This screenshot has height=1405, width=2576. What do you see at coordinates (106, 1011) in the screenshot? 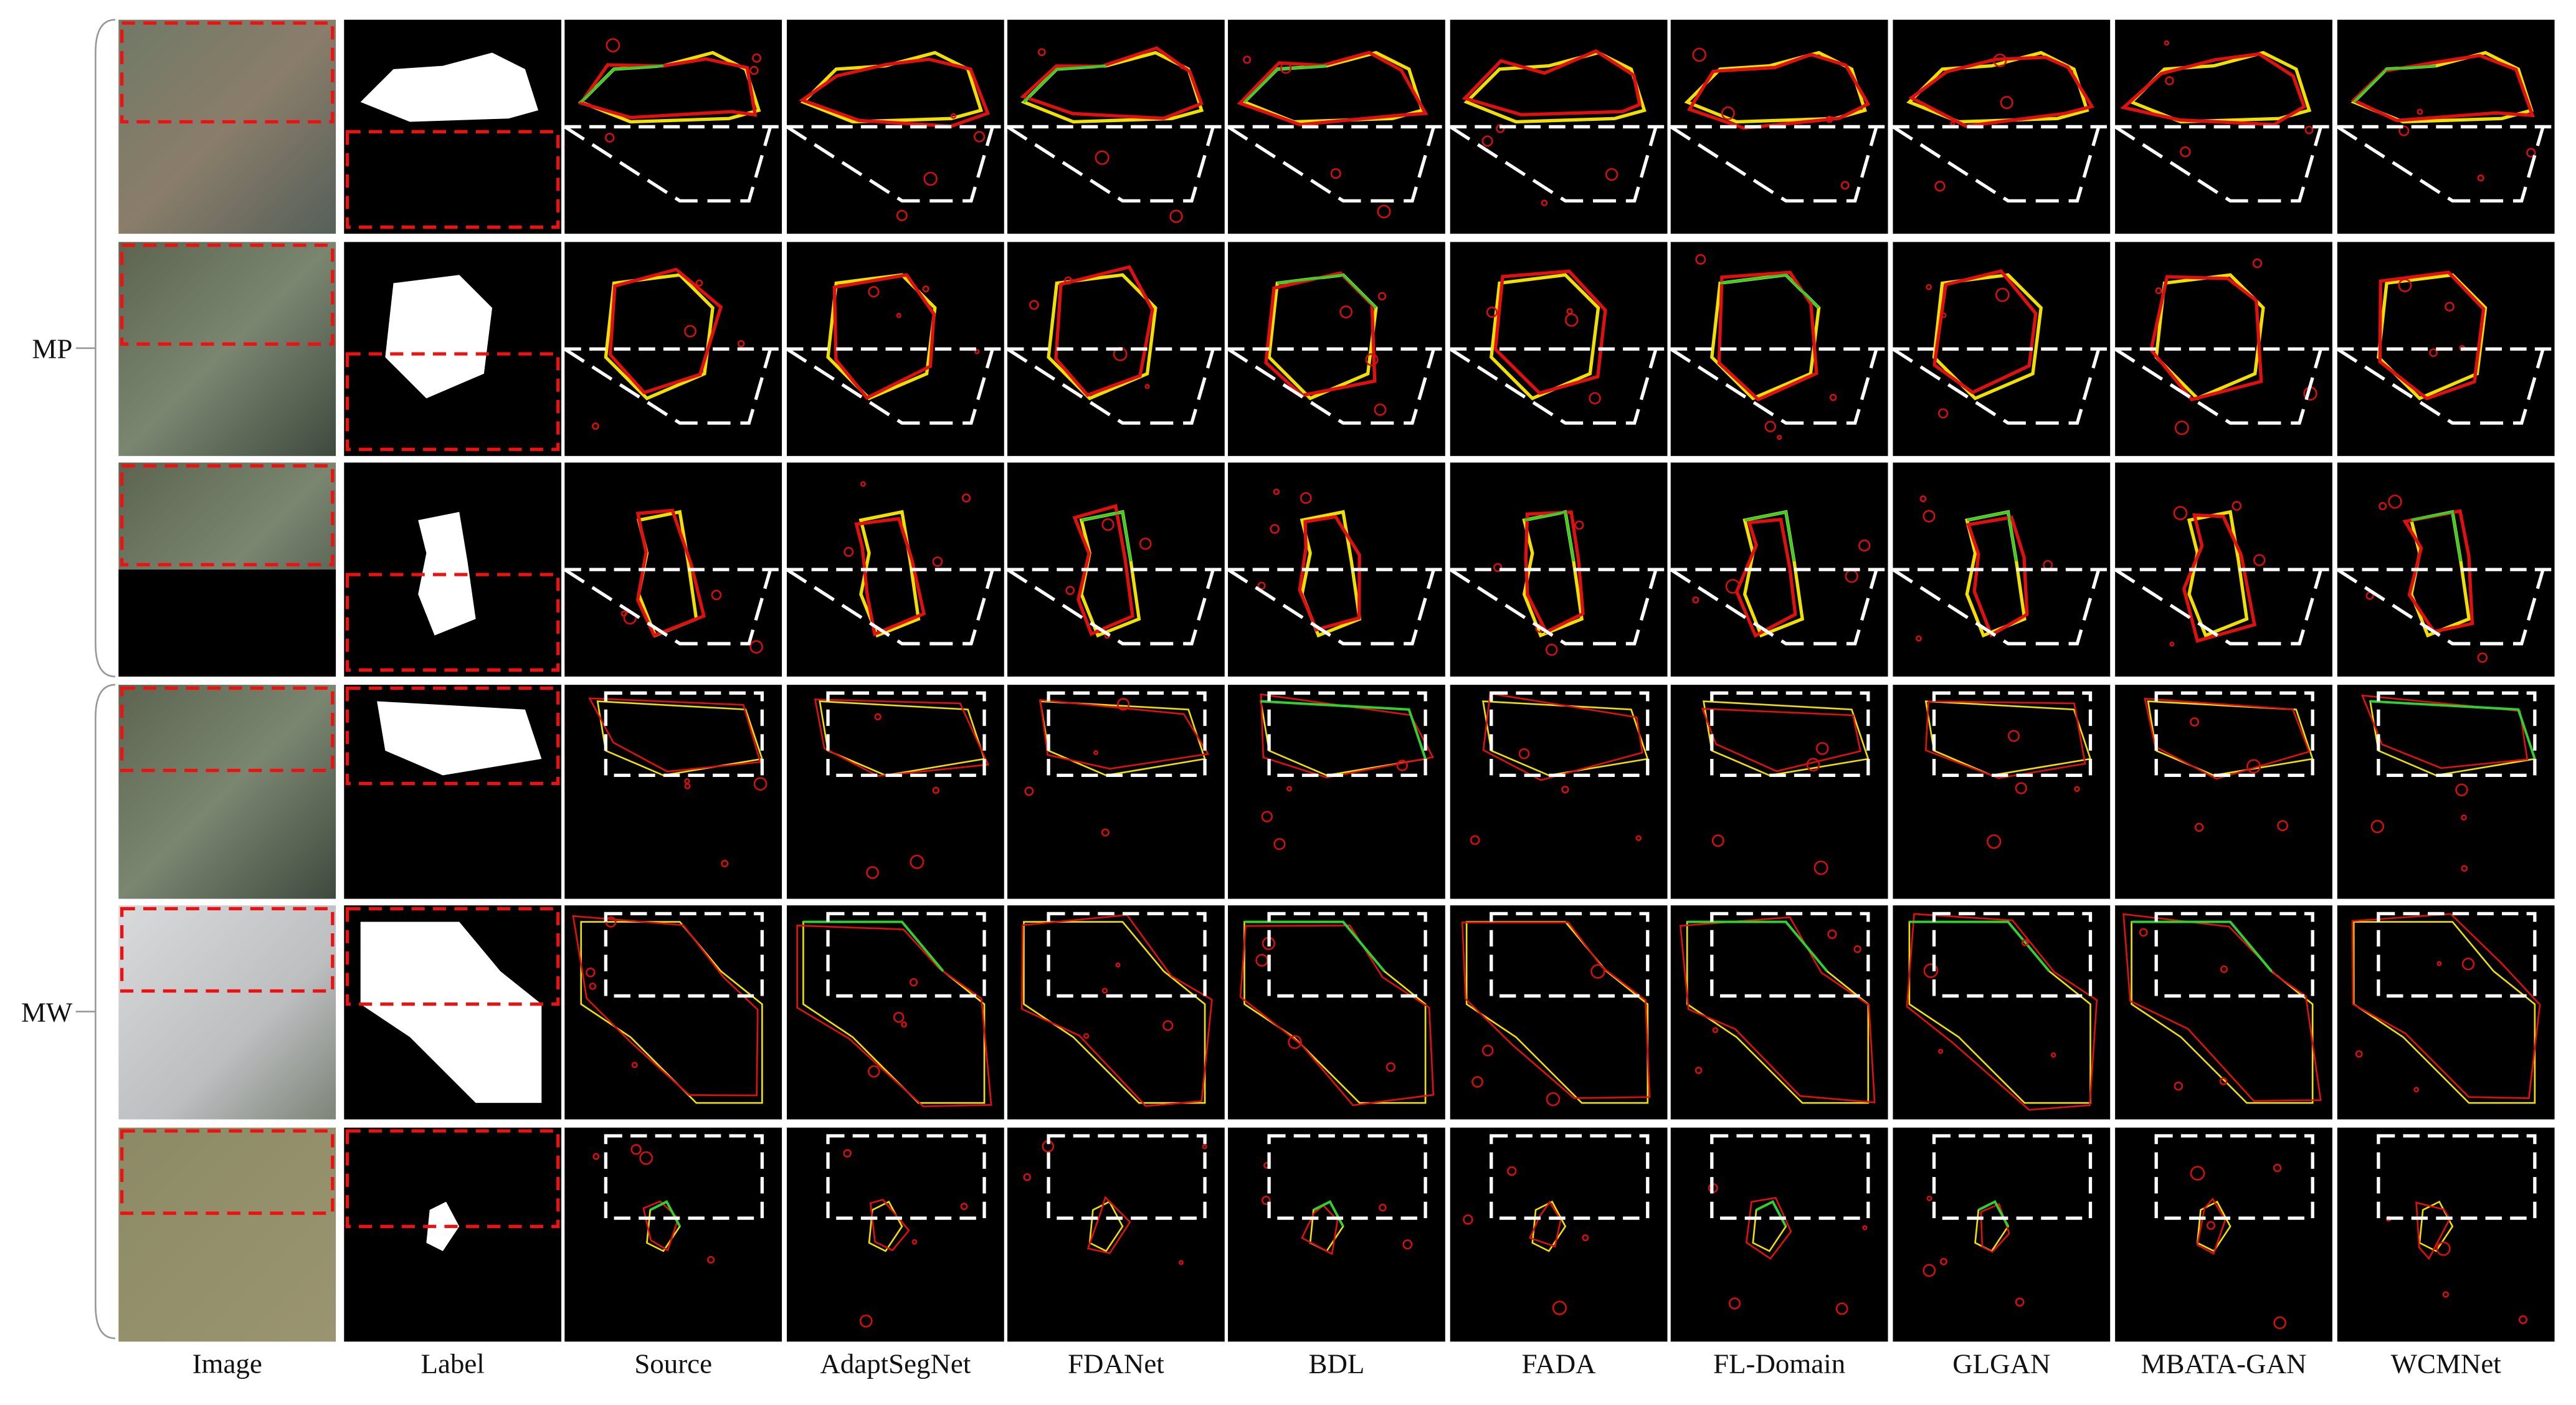
I see `group-bracket` at bounding box center [106, 1011].